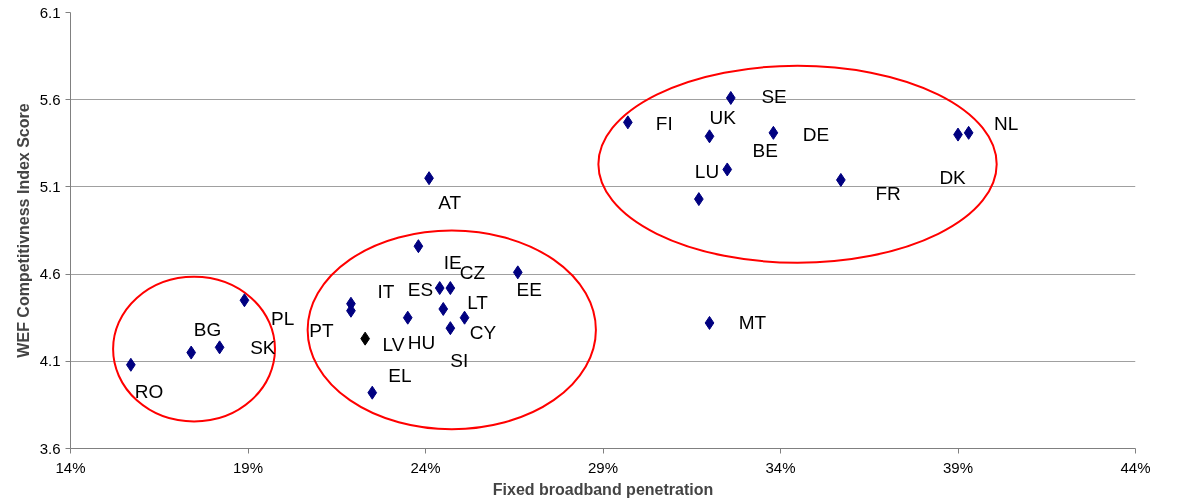 The width and height of the screenshot is (1180, 503). Describe the element at coordinates (478, 302) in the screenshot. I see `annotation: LT` at that location.